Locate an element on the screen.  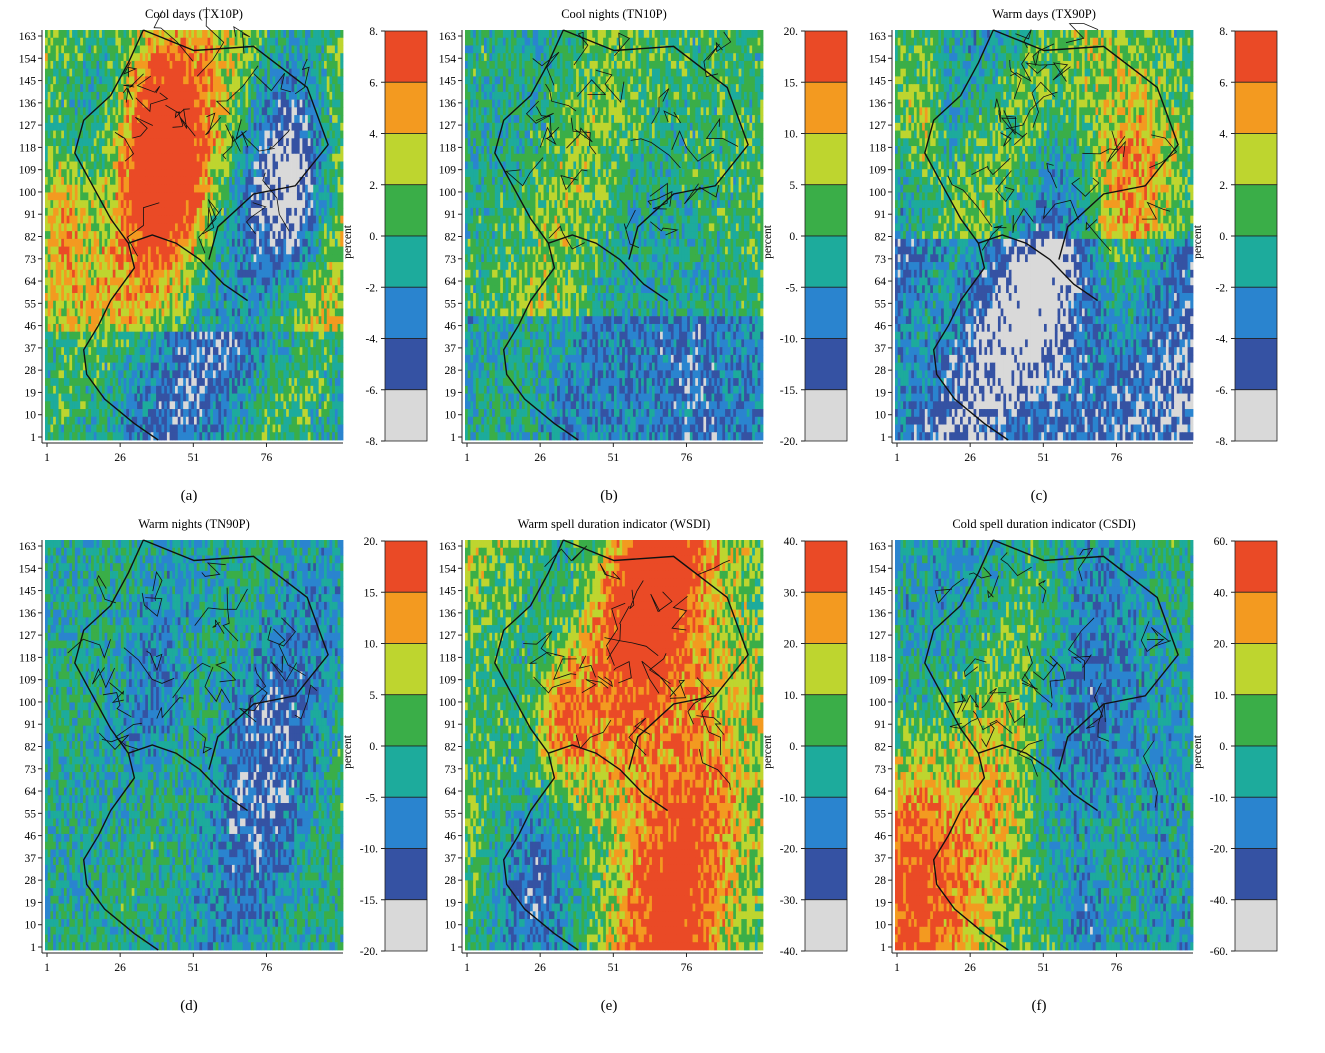
y-tick-label: 127 is located at coordinates (448, 636).